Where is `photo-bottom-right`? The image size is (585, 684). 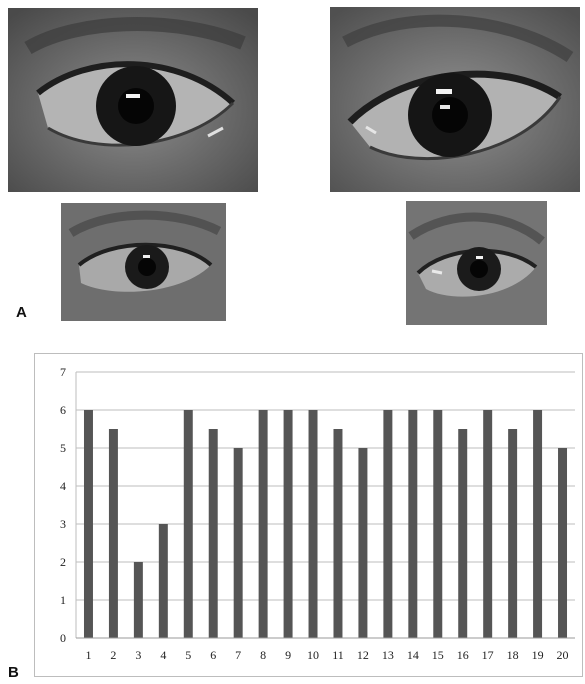
photo-bottom-right is located at coordinates (476, 263).